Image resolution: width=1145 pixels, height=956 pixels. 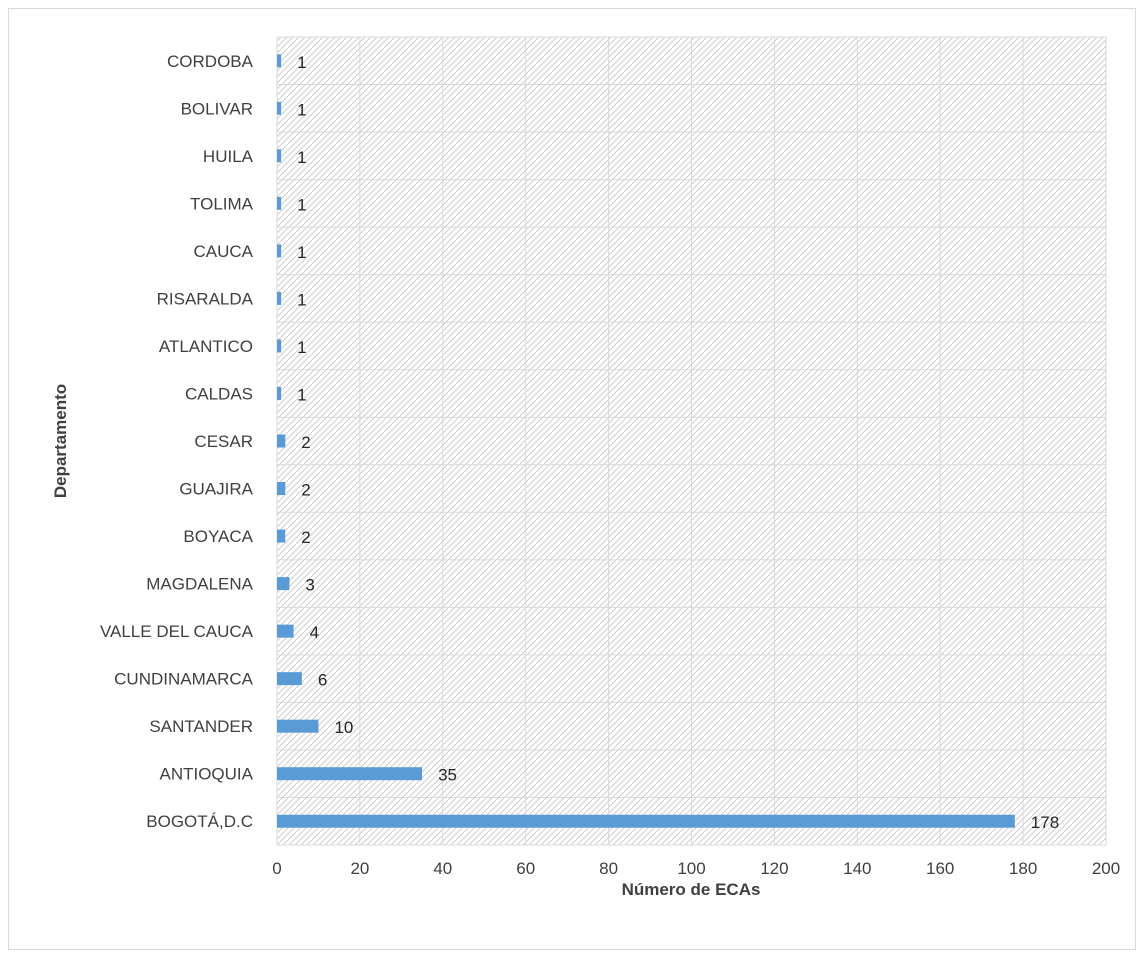 What do you see at coordinates (223, 251) in the screenshot?
I see `category-label: CAUCA` at bounding box center [223, 251].